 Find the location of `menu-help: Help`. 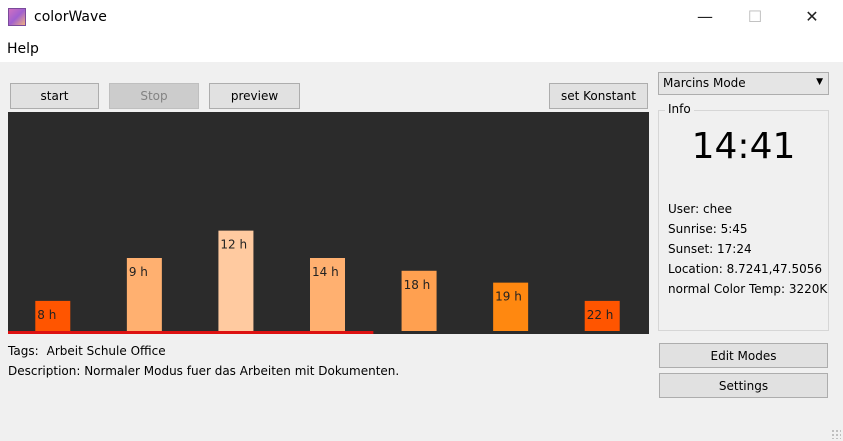

menu-help: Help is located at coordinates (23, 49).